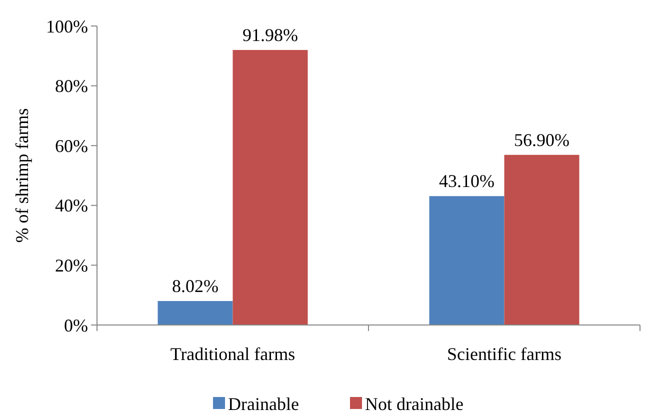 This screenshot has height=420, width=647. I want to click on y-tick-label: 40%, so click(71, 206).